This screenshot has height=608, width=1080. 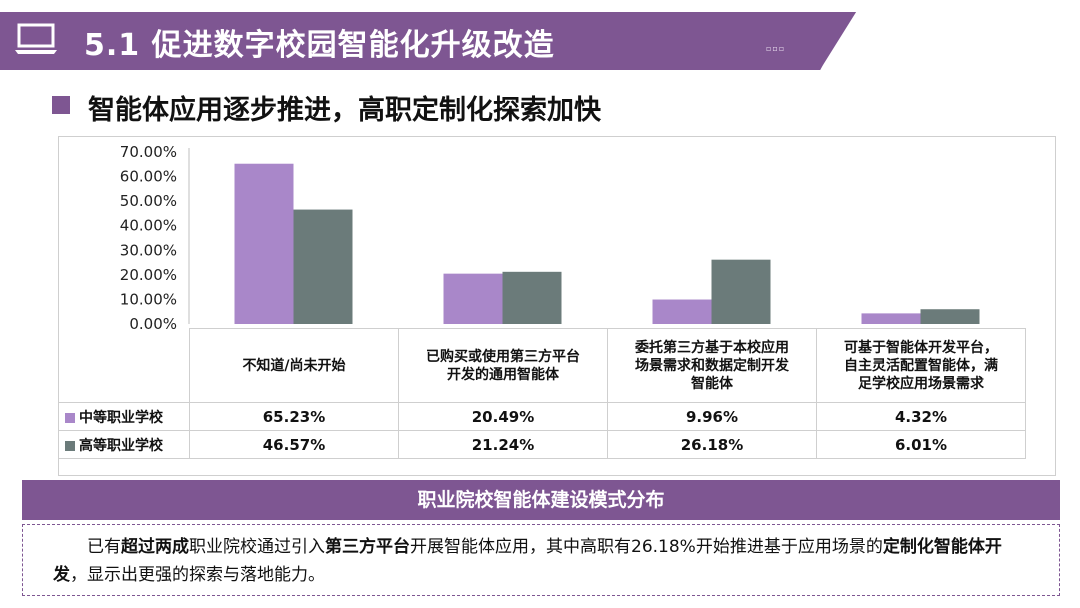 What do you see at coordinates (148, 275) in the screenshot?
I see `y-tick-label: 20.00%` at bounding box center [148, 275].